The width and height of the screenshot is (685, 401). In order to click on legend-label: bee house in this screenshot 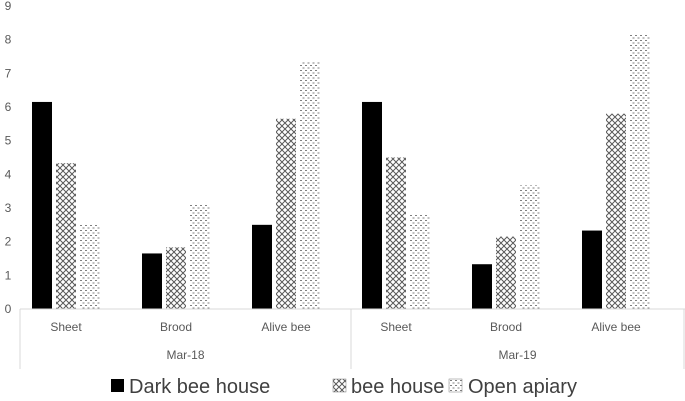, I will do `click(397, 387)`.